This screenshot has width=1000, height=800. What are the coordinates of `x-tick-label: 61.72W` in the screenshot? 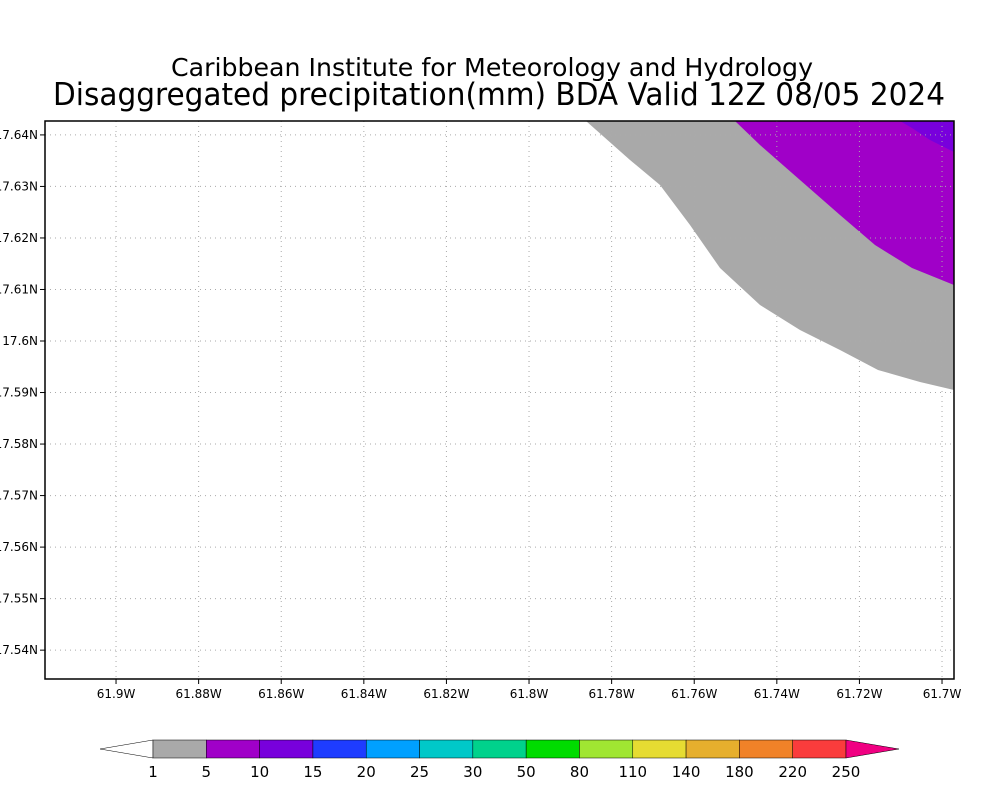 It's located at (859, 694).